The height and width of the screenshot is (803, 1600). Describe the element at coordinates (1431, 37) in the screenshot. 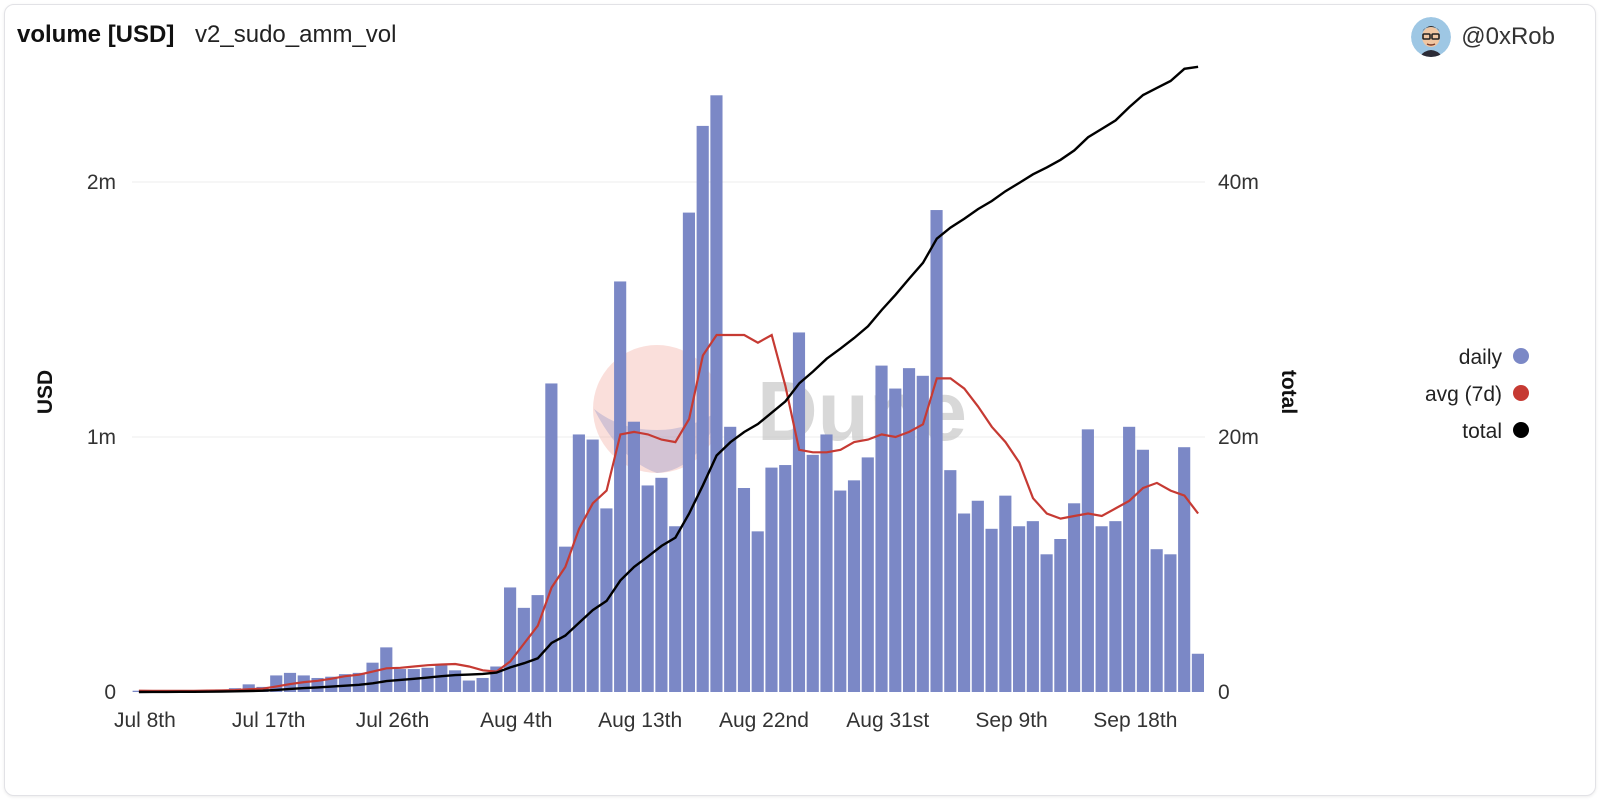

I see `avatar` at that location.